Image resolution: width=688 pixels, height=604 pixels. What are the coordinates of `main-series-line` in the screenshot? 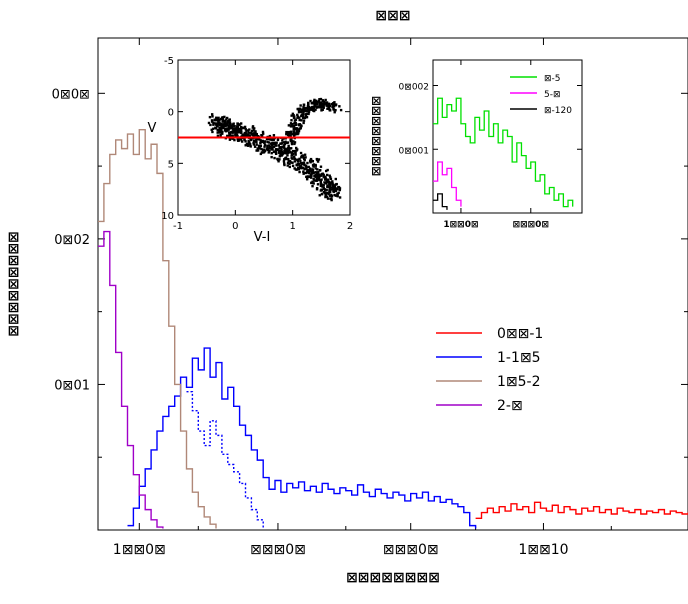 It's located at (225, 460).